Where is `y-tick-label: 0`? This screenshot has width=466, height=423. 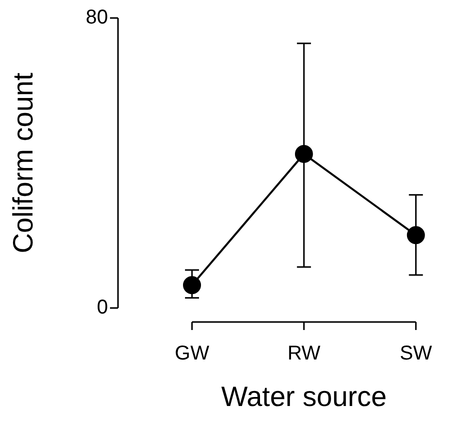 y-tick-label: 0 is located at coordinates (102, 307).